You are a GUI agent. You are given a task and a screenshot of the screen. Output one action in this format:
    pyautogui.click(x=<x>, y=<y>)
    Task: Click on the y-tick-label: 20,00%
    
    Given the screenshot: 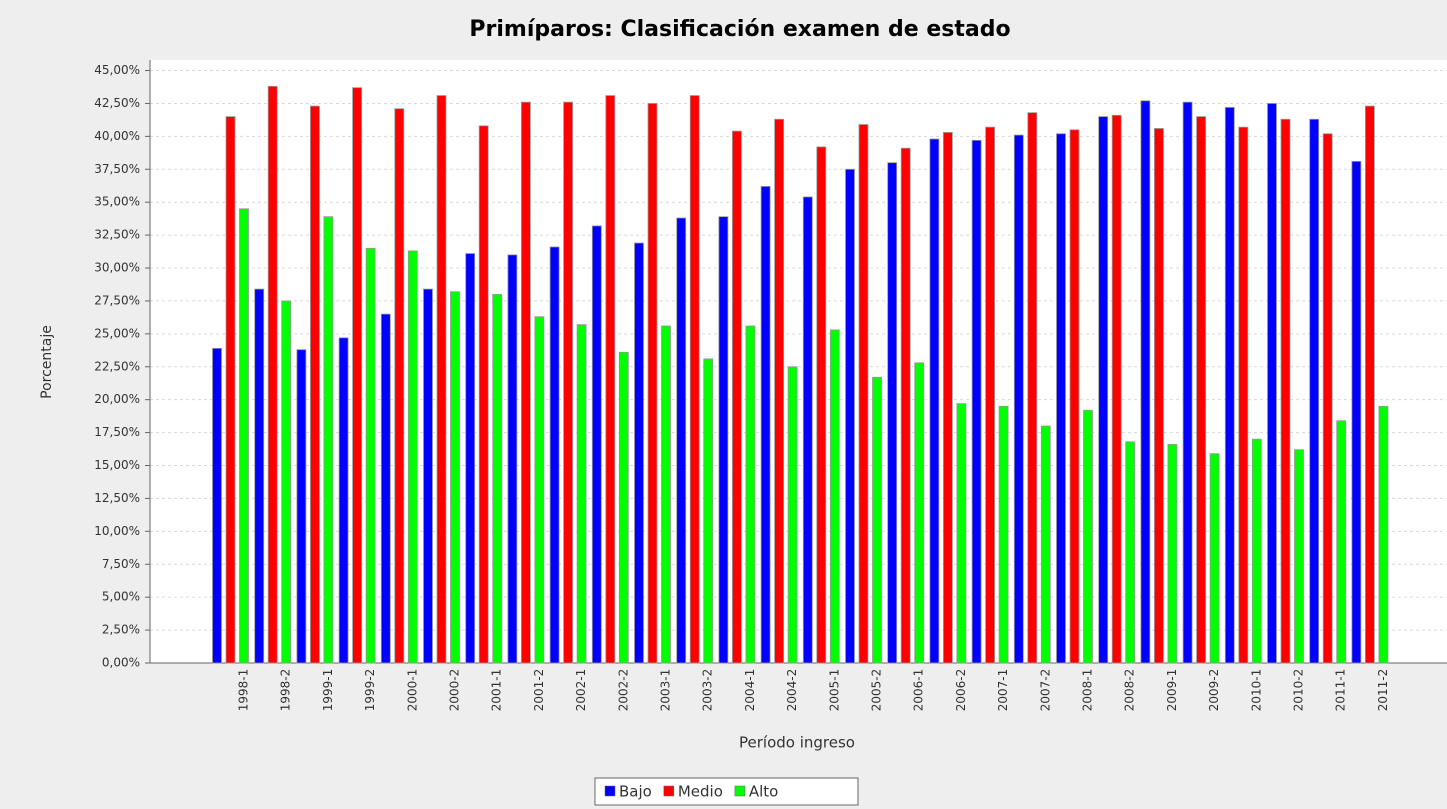 What is the action you would take?
    pyautogui.click(x=117, y=399)
    